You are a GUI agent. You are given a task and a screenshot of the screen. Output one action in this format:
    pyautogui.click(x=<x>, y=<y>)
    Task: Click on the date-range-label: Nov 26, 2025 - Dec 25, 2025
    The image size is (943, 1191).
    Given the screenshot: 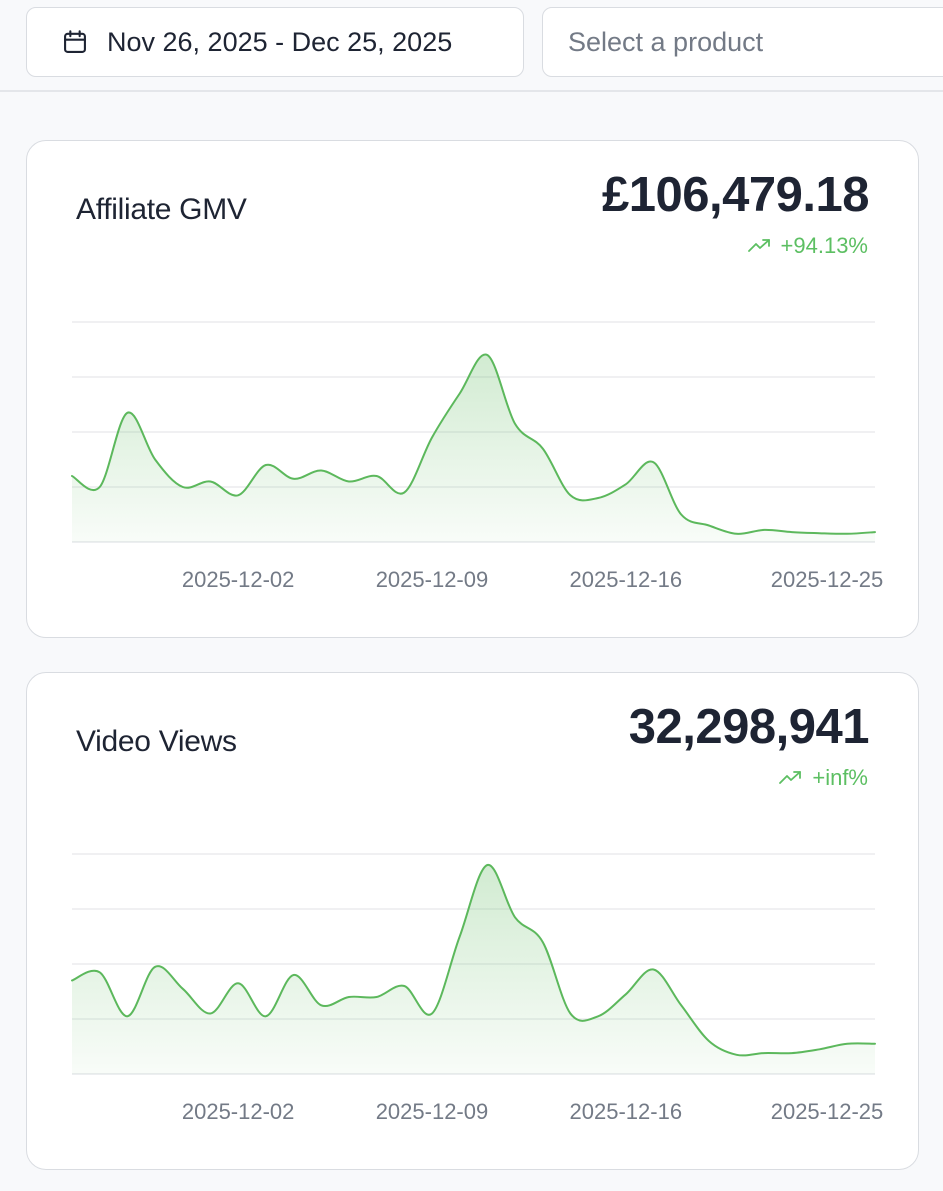 What is the action you would take?
    pyautogui.click(x=280, y=41)
    